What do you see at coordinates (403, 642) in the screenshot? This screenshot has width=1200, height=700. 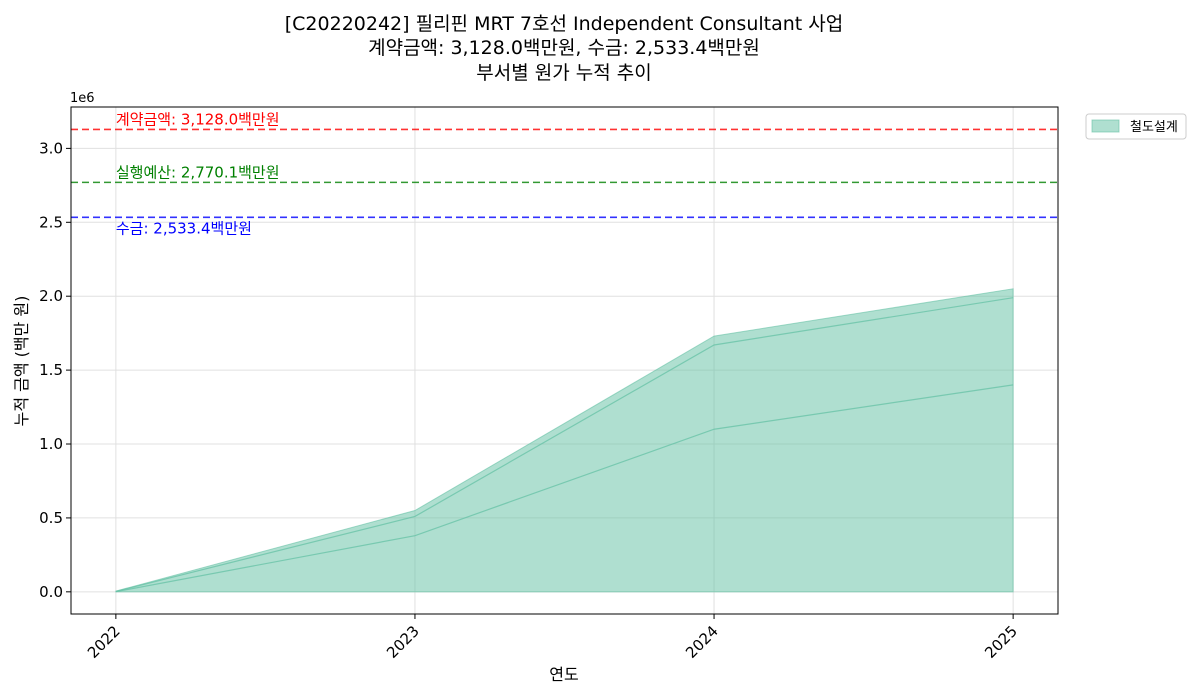 I see `x-tick-label-1: 2023` at bounding box center [403, 642].